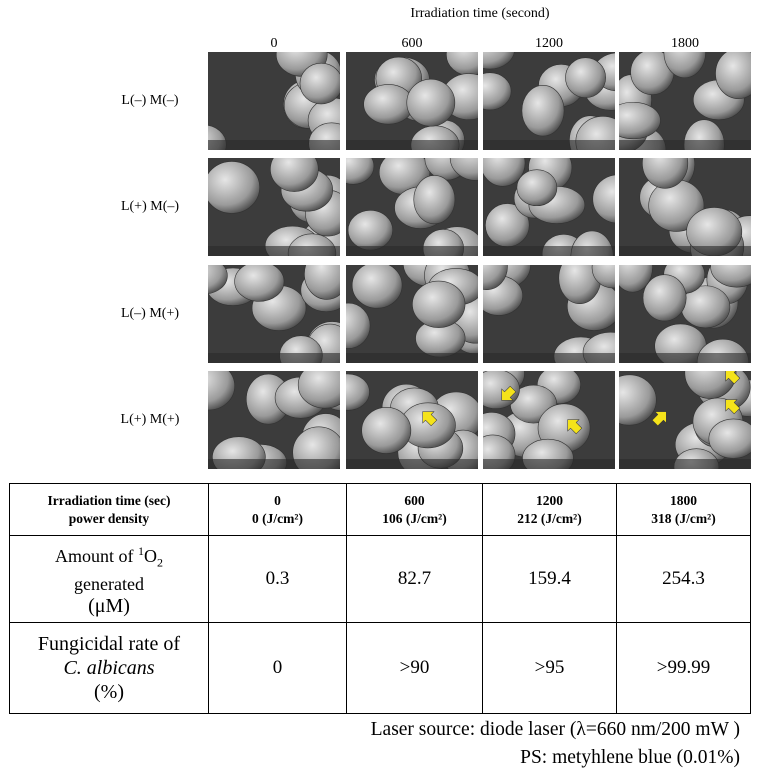 The height and width of the screenshot is (779, 757). Describe the element at coordinates (109, 668) in the screenshot. I see `label-species: C. albicans` at that location.